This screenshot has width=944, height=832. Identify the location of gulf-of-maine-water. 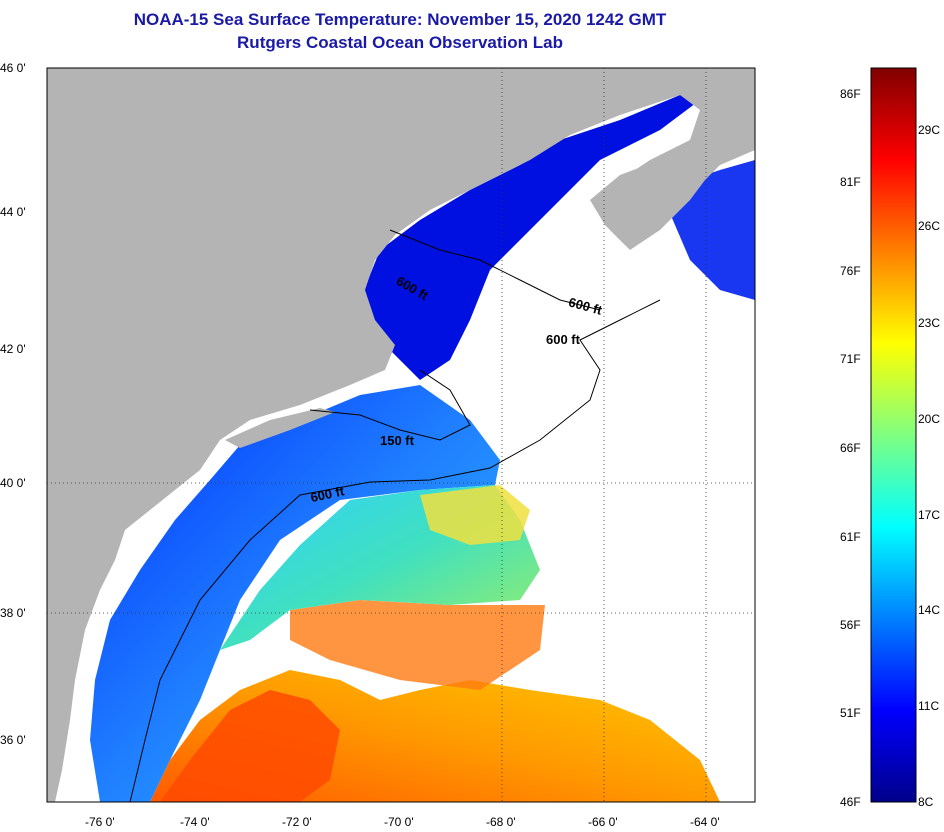
(530, 237).